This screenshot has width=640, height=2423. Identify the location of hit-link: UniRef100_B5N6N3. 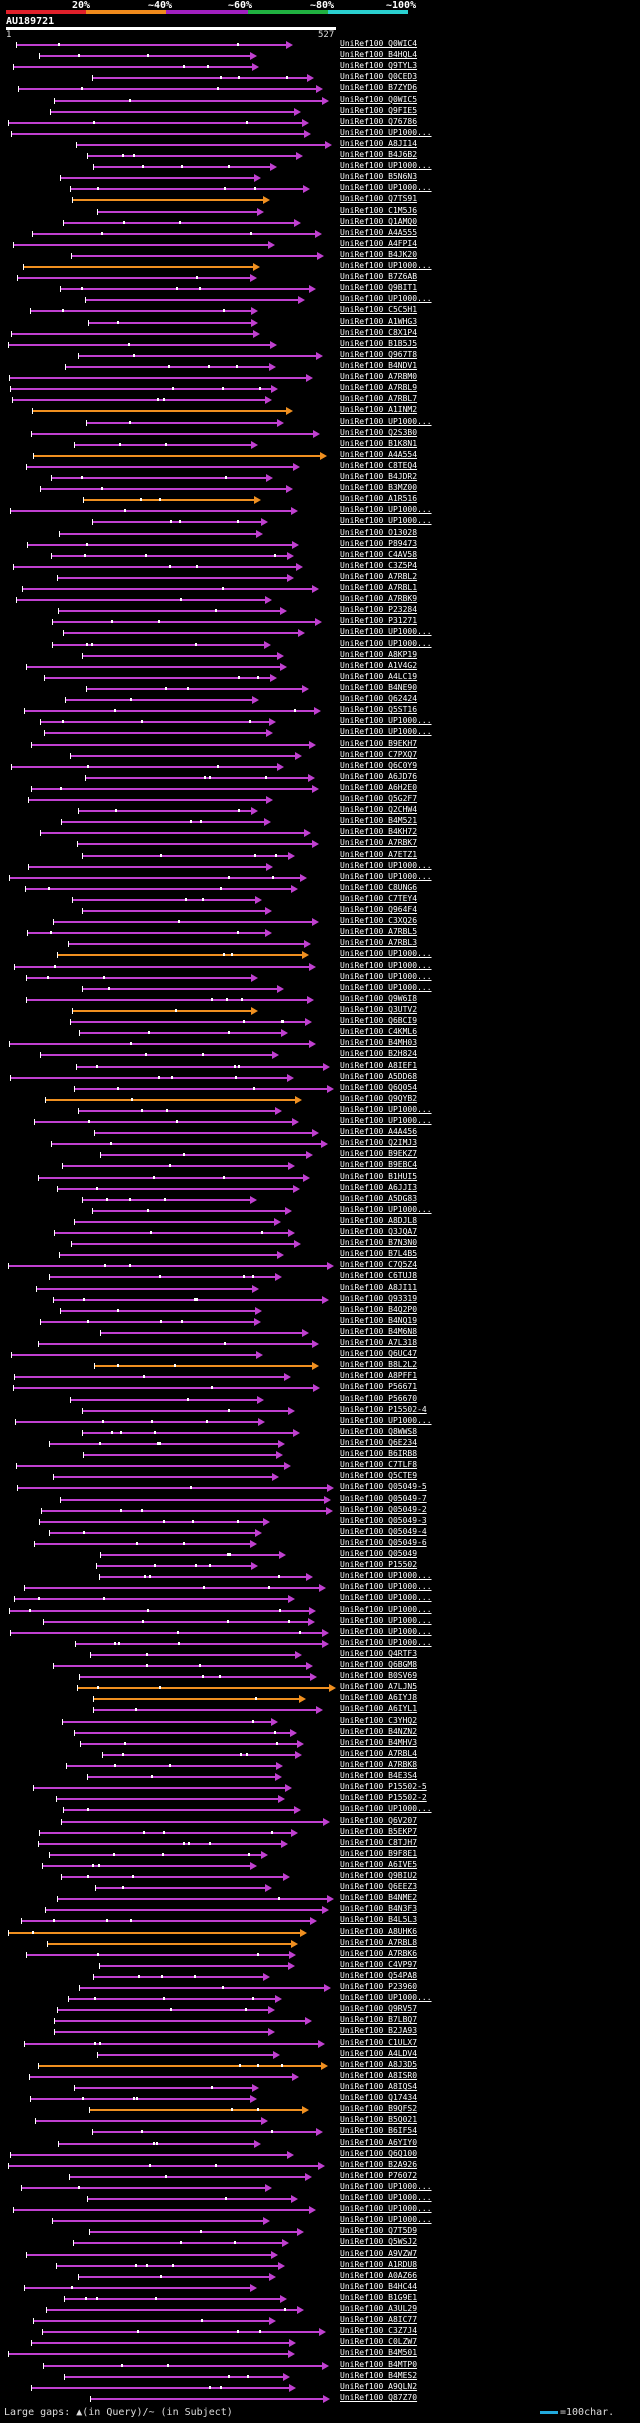
(379, 177).